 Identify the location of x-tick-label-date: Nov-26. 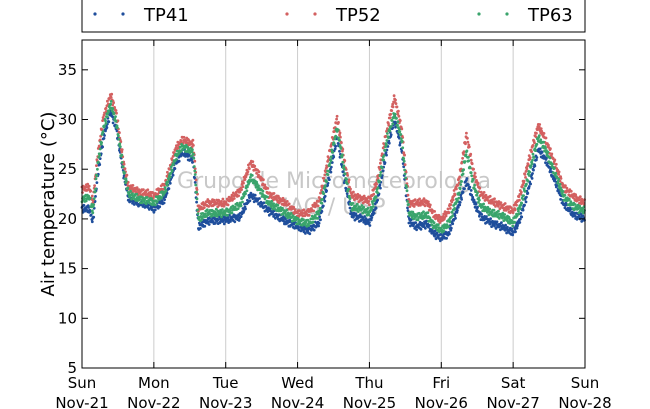
(441, 401).